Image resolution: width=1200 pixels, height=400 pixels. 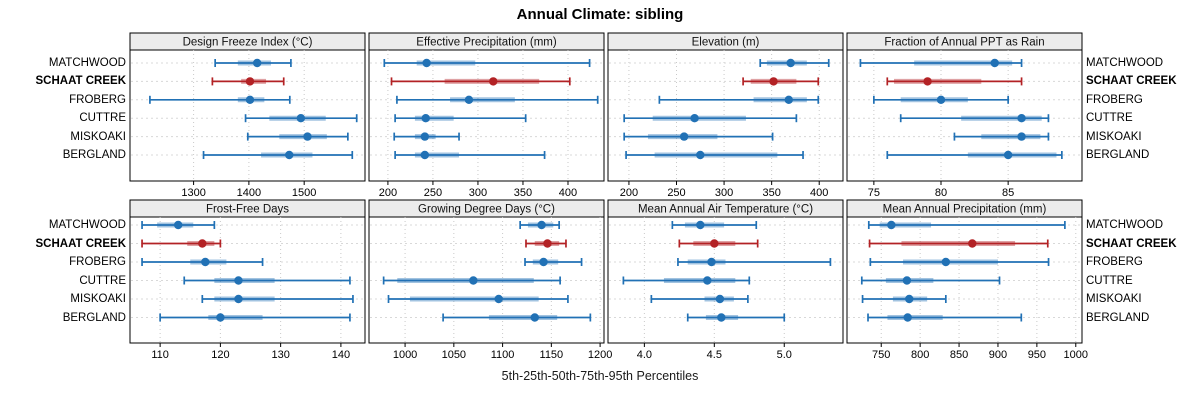 I want to click on row-label-left-schaat-creek-band1: SCHAAT CREEK, so click(x=80, y=81).